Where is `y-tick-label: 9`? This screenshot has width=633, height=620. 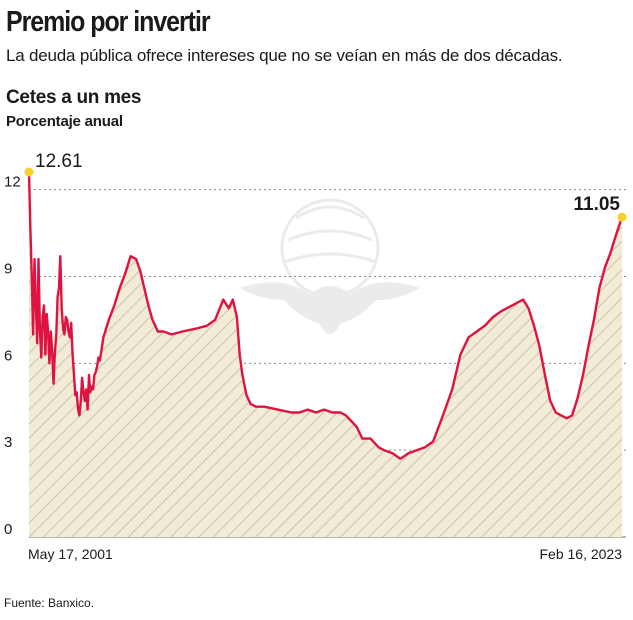
y-tick-label: 9 is located at coordinates (8, 268).